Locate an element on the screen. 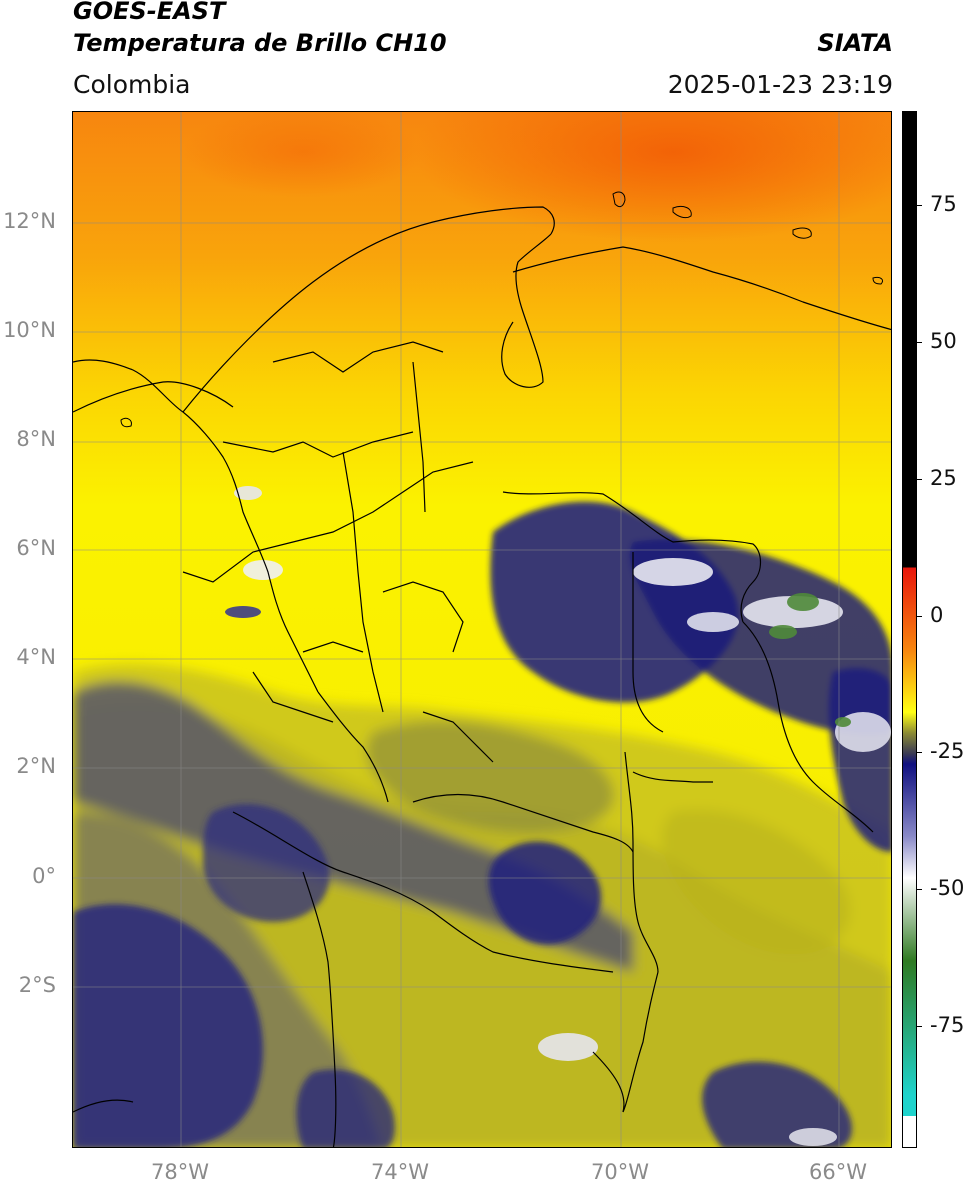 Image resolution: width=966 pixels, height=1190 pixels. colorbar is located at coordinates (909, 629).